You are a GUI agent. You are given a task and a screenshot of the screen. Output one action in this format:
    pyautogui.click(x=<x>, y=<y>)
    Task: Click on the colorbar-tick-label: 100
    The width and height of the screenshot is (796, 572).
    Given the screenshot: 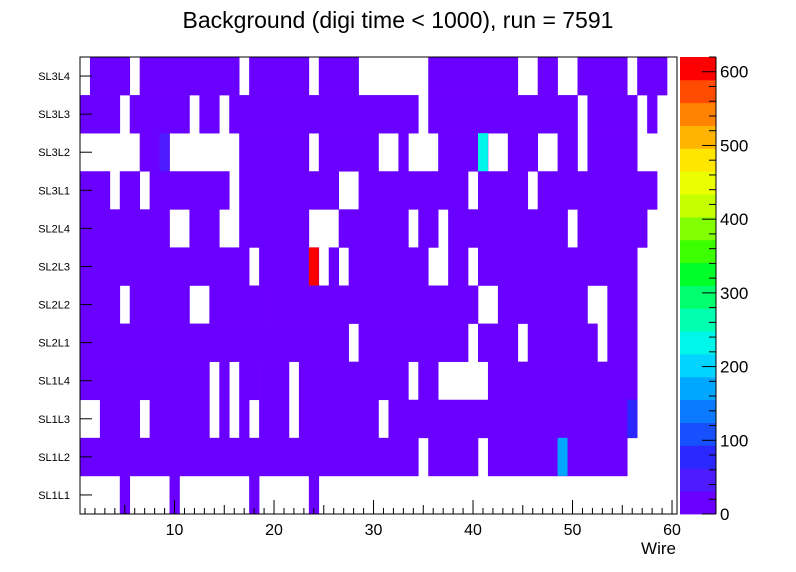 What is the action you would take?
    pyautogui.click(x=734, y=440)
    